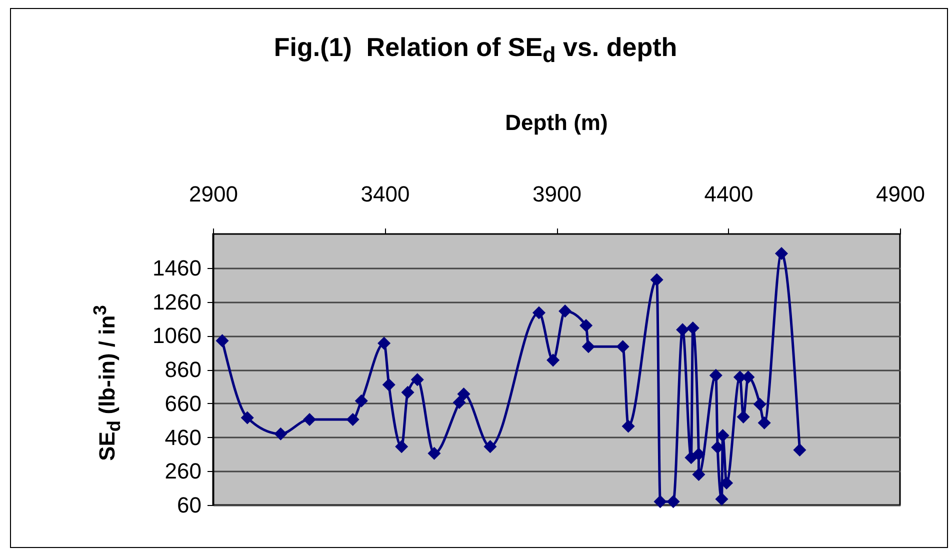 The image size is (951, 549). I want to click on x-tick-label: 2900, so click(213, 194).